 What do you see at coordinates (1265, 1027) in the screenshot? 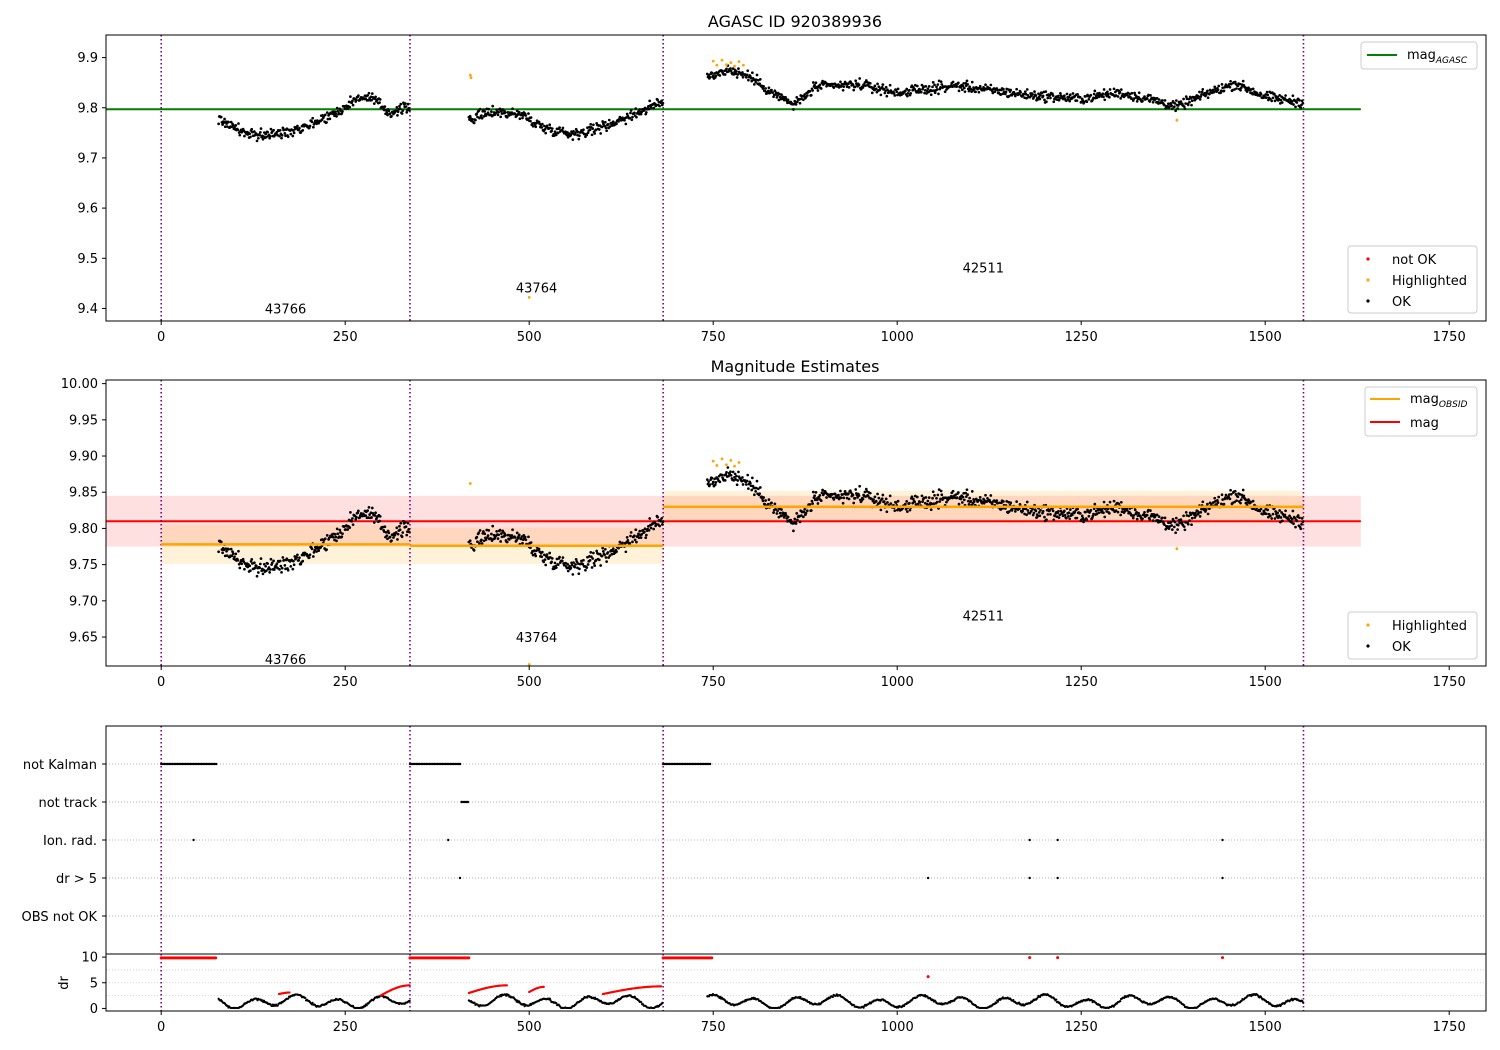
I see `x-tick-label: 1500` at bounding box center [1265, 1027].